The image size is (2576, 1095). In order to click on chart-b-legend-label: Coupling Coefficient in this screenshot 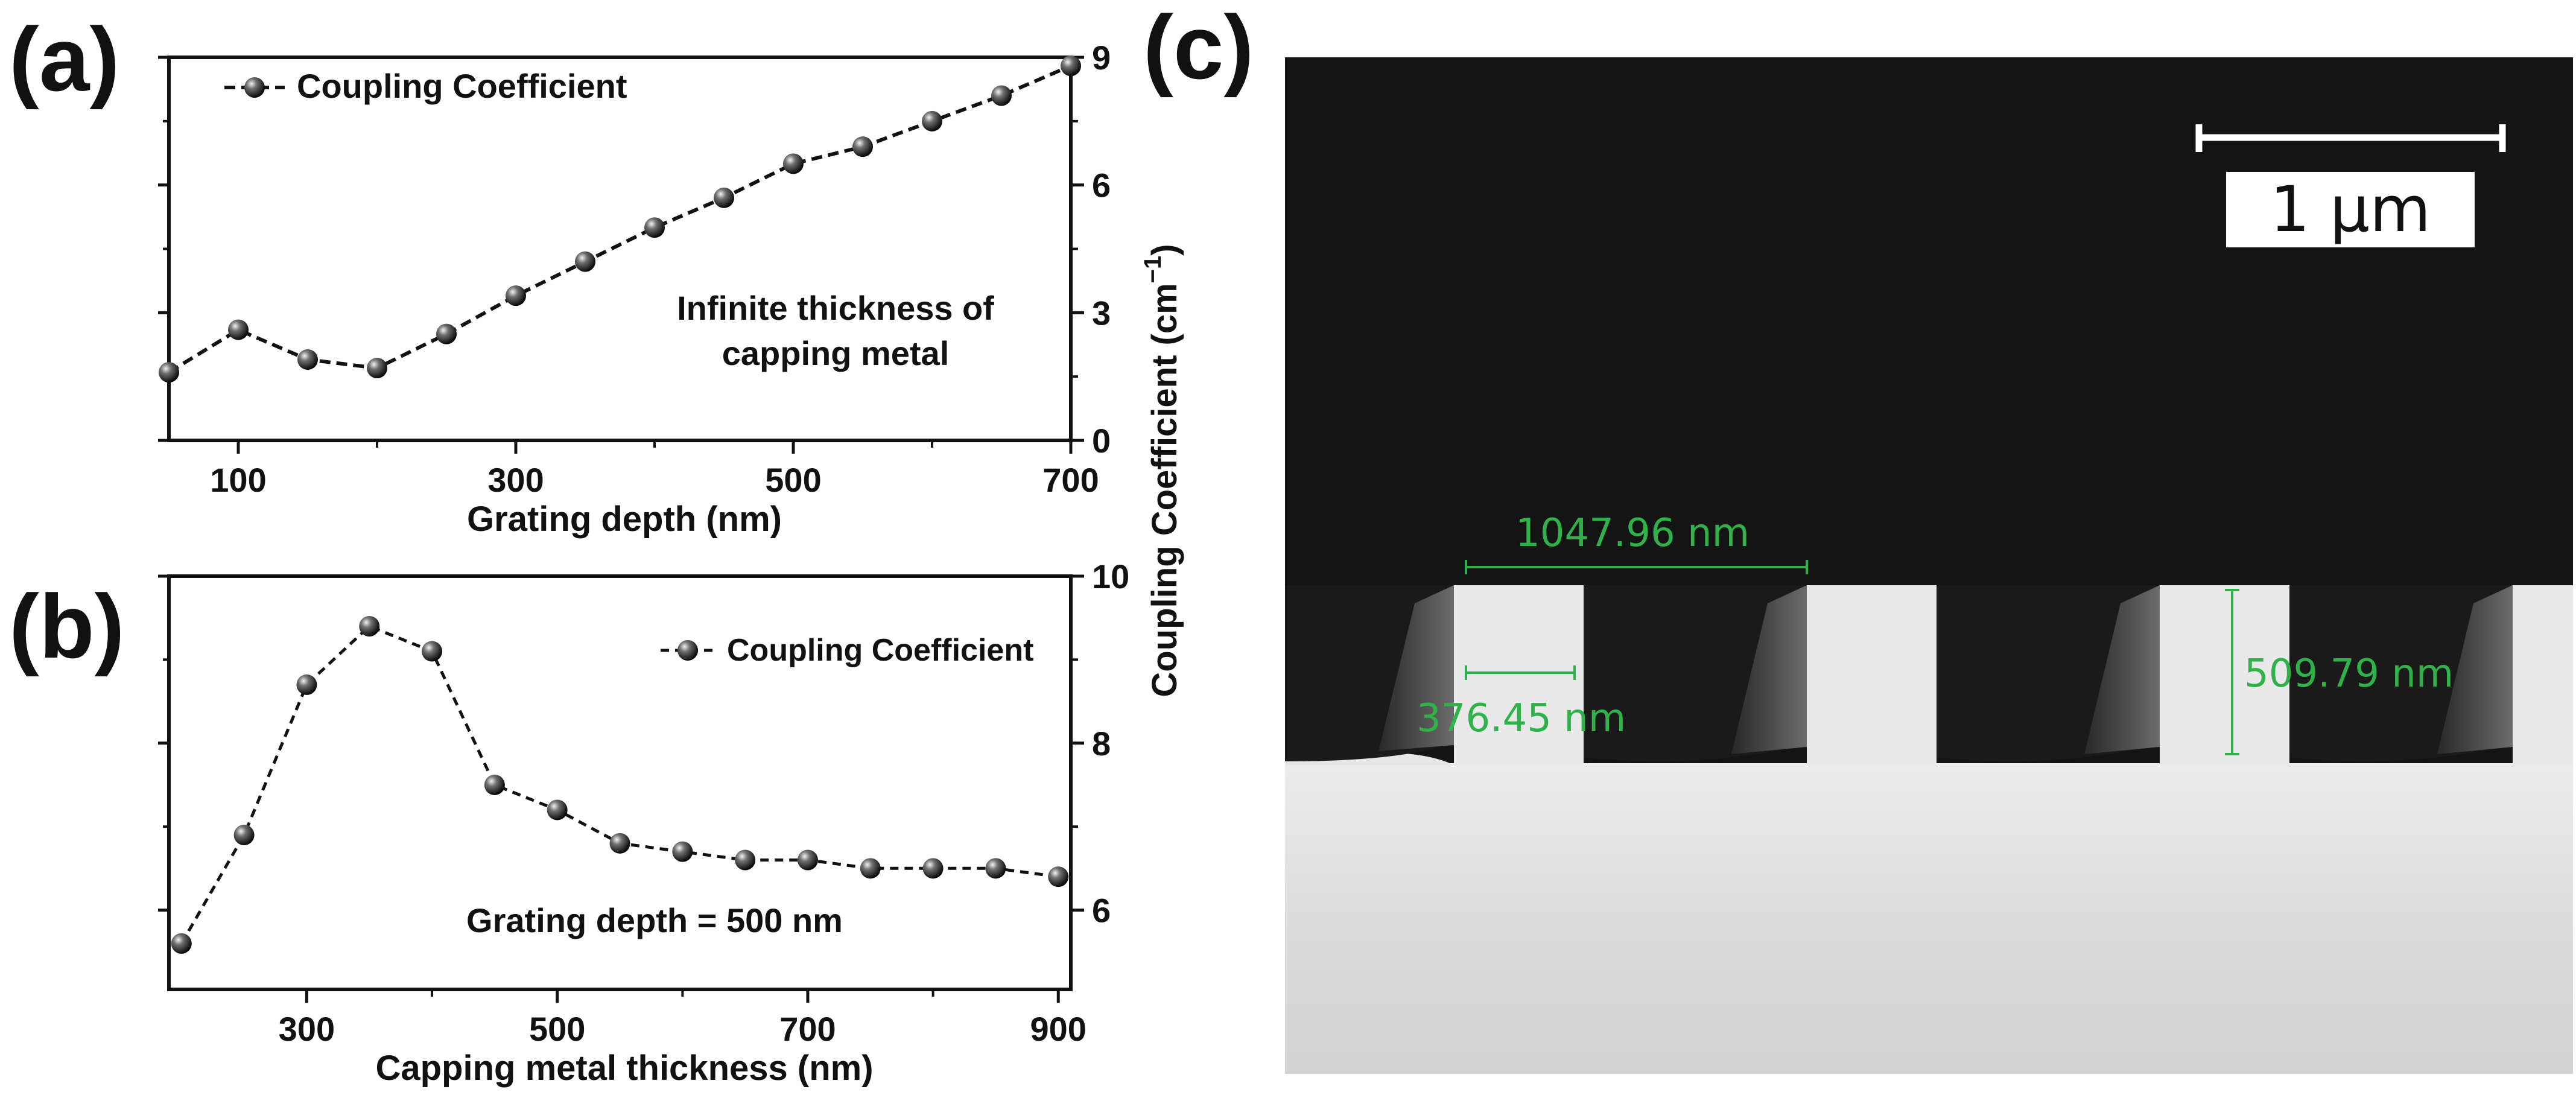, I will do `click(880, 650)`.